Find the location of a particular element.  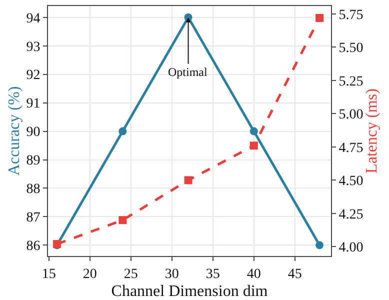

x-tick-label: 15 is located at coordinates (49, 274).